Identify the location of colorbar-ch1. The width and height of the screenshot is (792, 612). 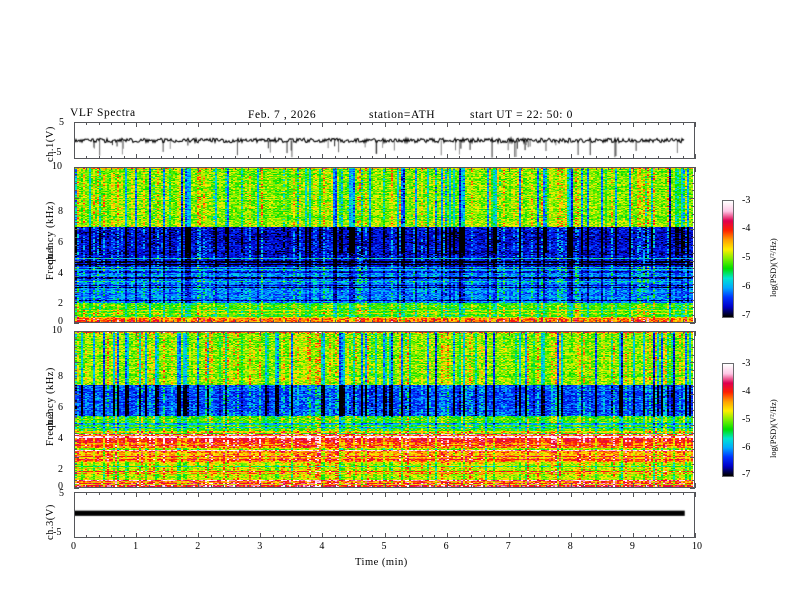
(728, 259).